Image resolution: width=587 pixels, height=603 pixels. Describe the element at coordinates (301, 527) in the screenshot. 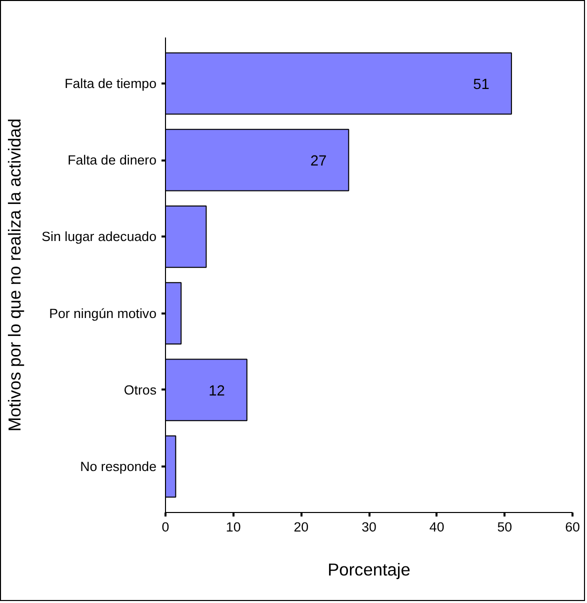

I see `x-tick-label: 20` at that location.